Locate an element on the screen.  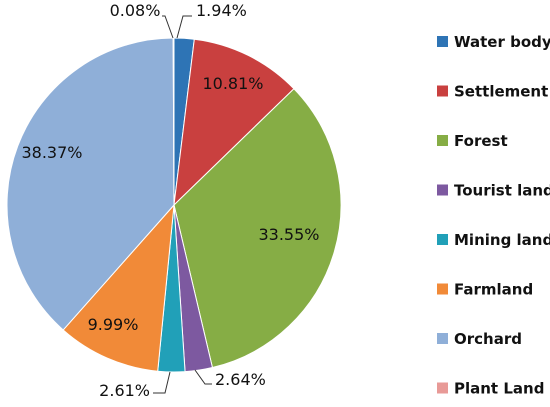
legend-label: Farmland is located at coordinates (493, 290).